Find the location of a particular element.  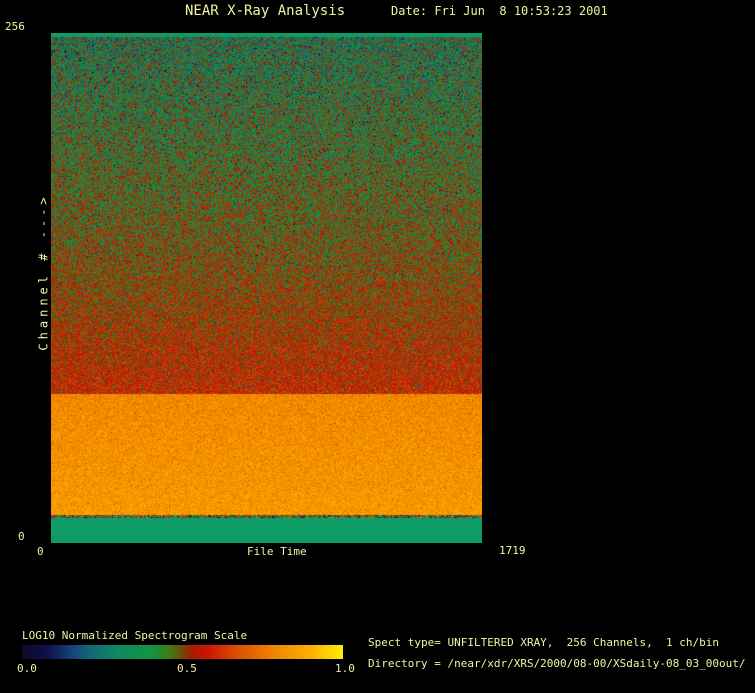

y-axis-tick-min: 0 is located at coordinates (21, 536).